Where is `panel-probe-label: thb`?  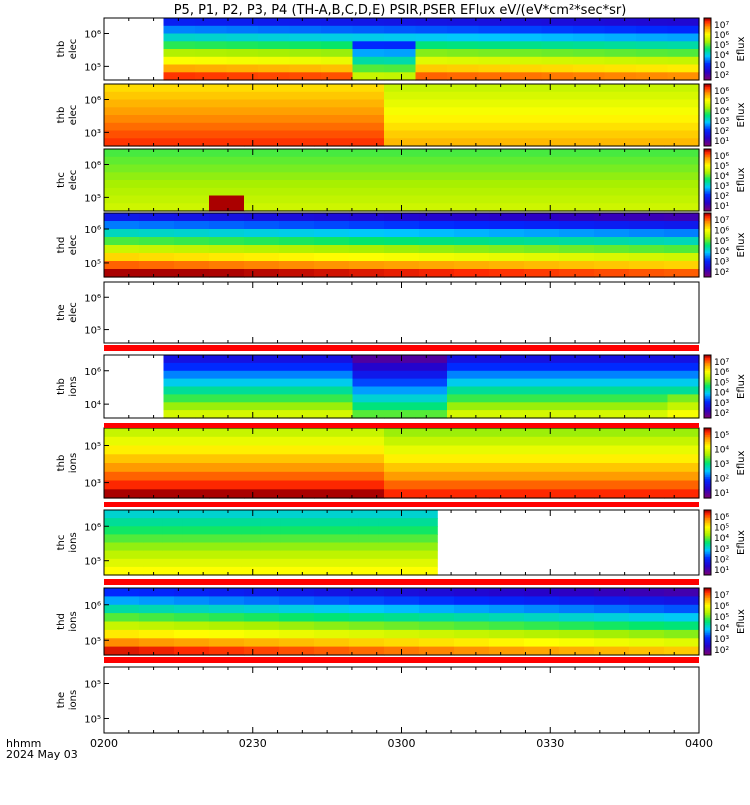
panel-probe-label: thb is located at coordinates (61, 463).